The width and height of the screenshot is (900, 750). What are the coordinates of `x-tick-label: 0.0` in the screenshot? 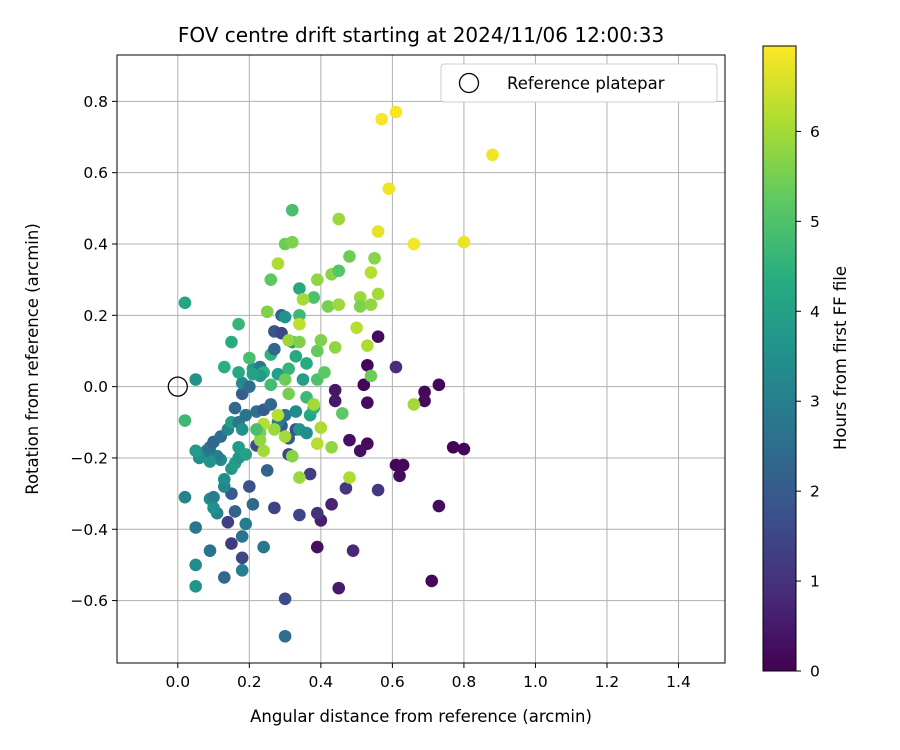 It's located at (177, 682).